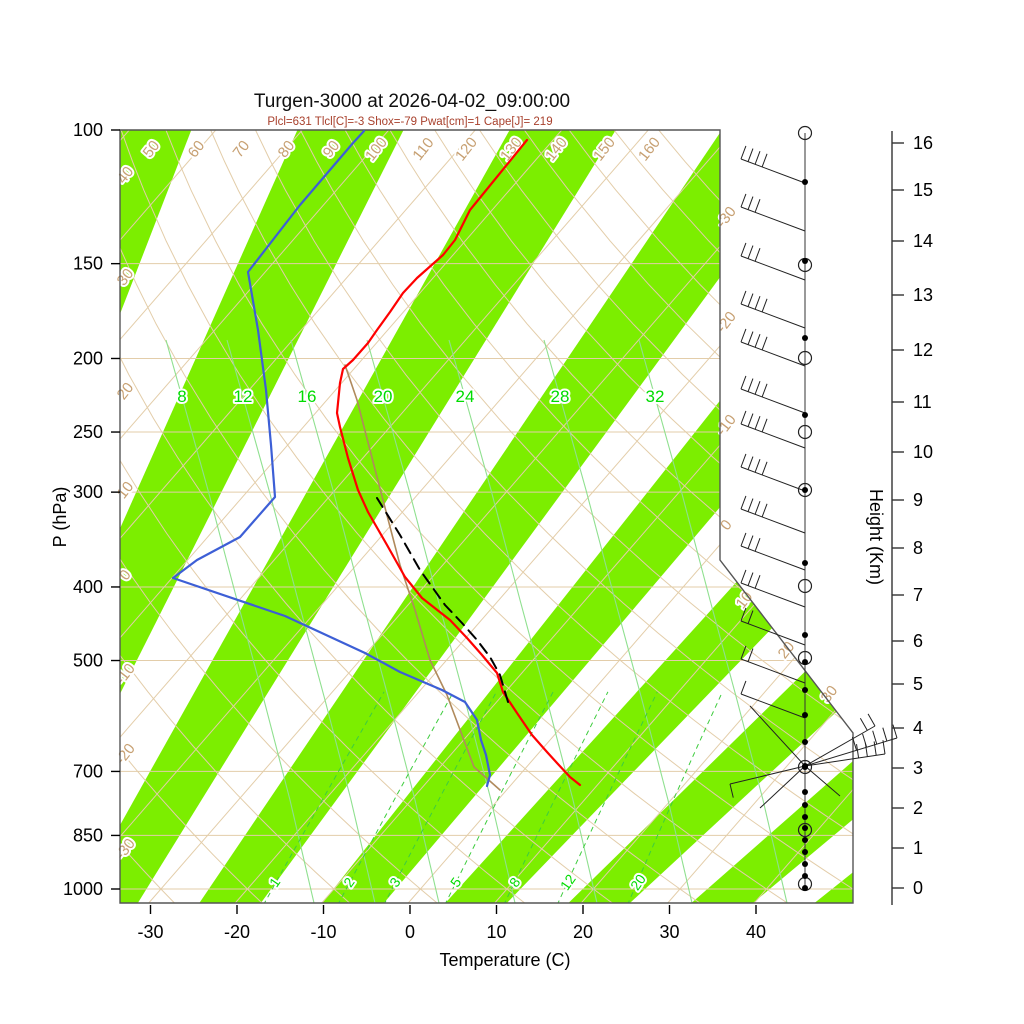 This screenshot has height=1024, width=1024. Describe the element at coordinates (125, 674) in the screenshot. I see `dry-adiabat-label: -10` at that location.